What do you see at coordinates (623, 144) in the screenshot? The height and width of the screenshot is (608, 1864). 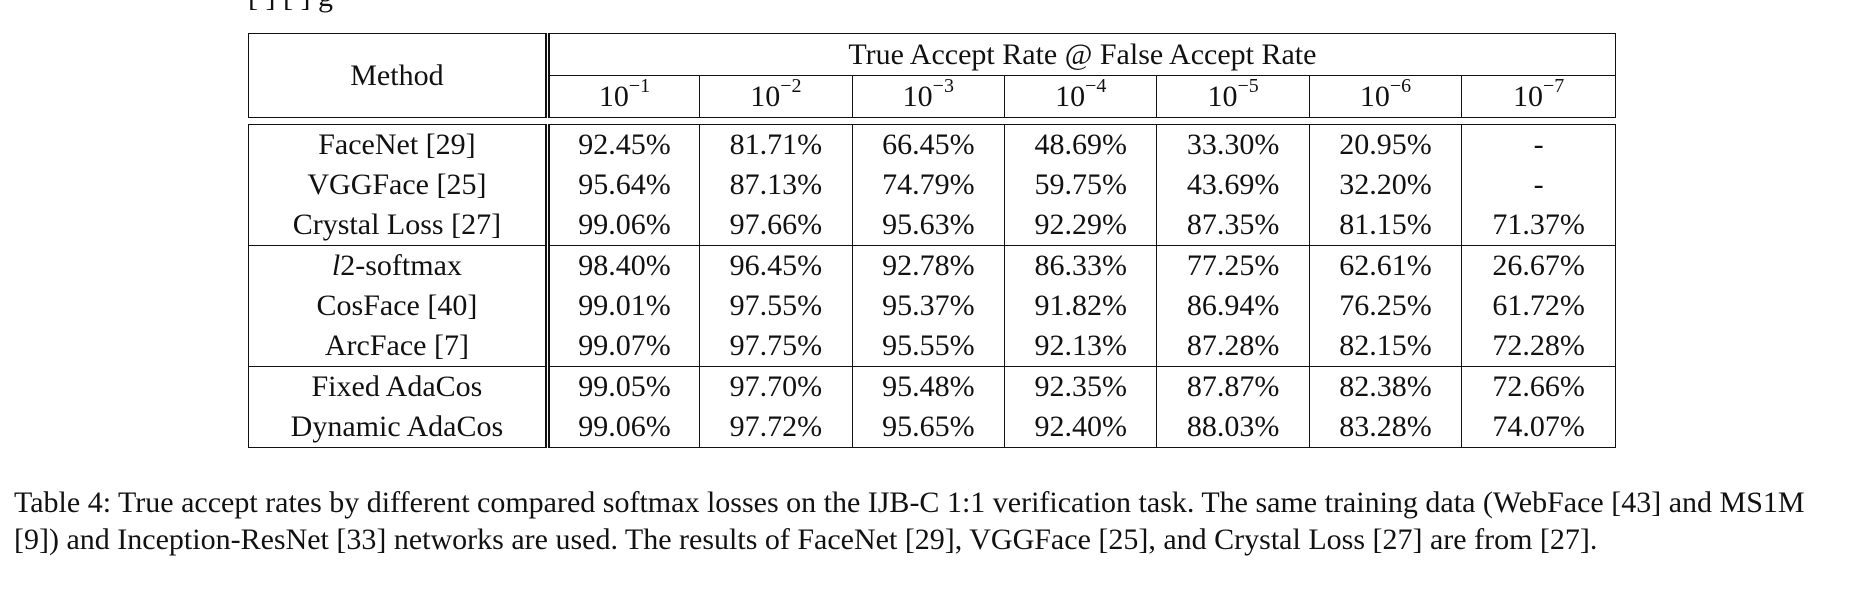 I see `tar-value: 92.45%` at bounding box center [623, 144].